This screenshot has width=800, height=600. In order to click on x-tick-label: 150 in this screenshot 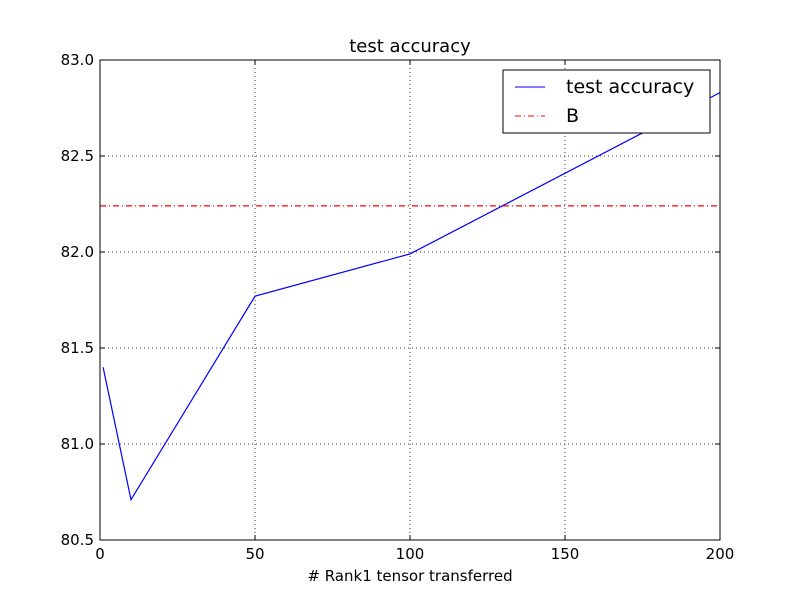, I will do `click(565, 554)`.